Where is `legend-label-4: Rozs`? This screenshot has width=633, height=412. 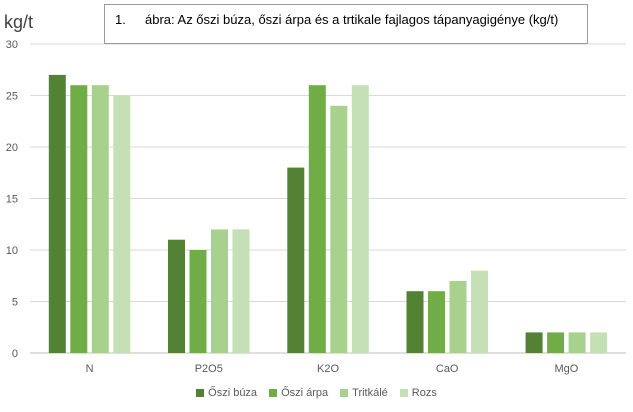
legend-label-4: Rozs is located at coordinates (424, 393).